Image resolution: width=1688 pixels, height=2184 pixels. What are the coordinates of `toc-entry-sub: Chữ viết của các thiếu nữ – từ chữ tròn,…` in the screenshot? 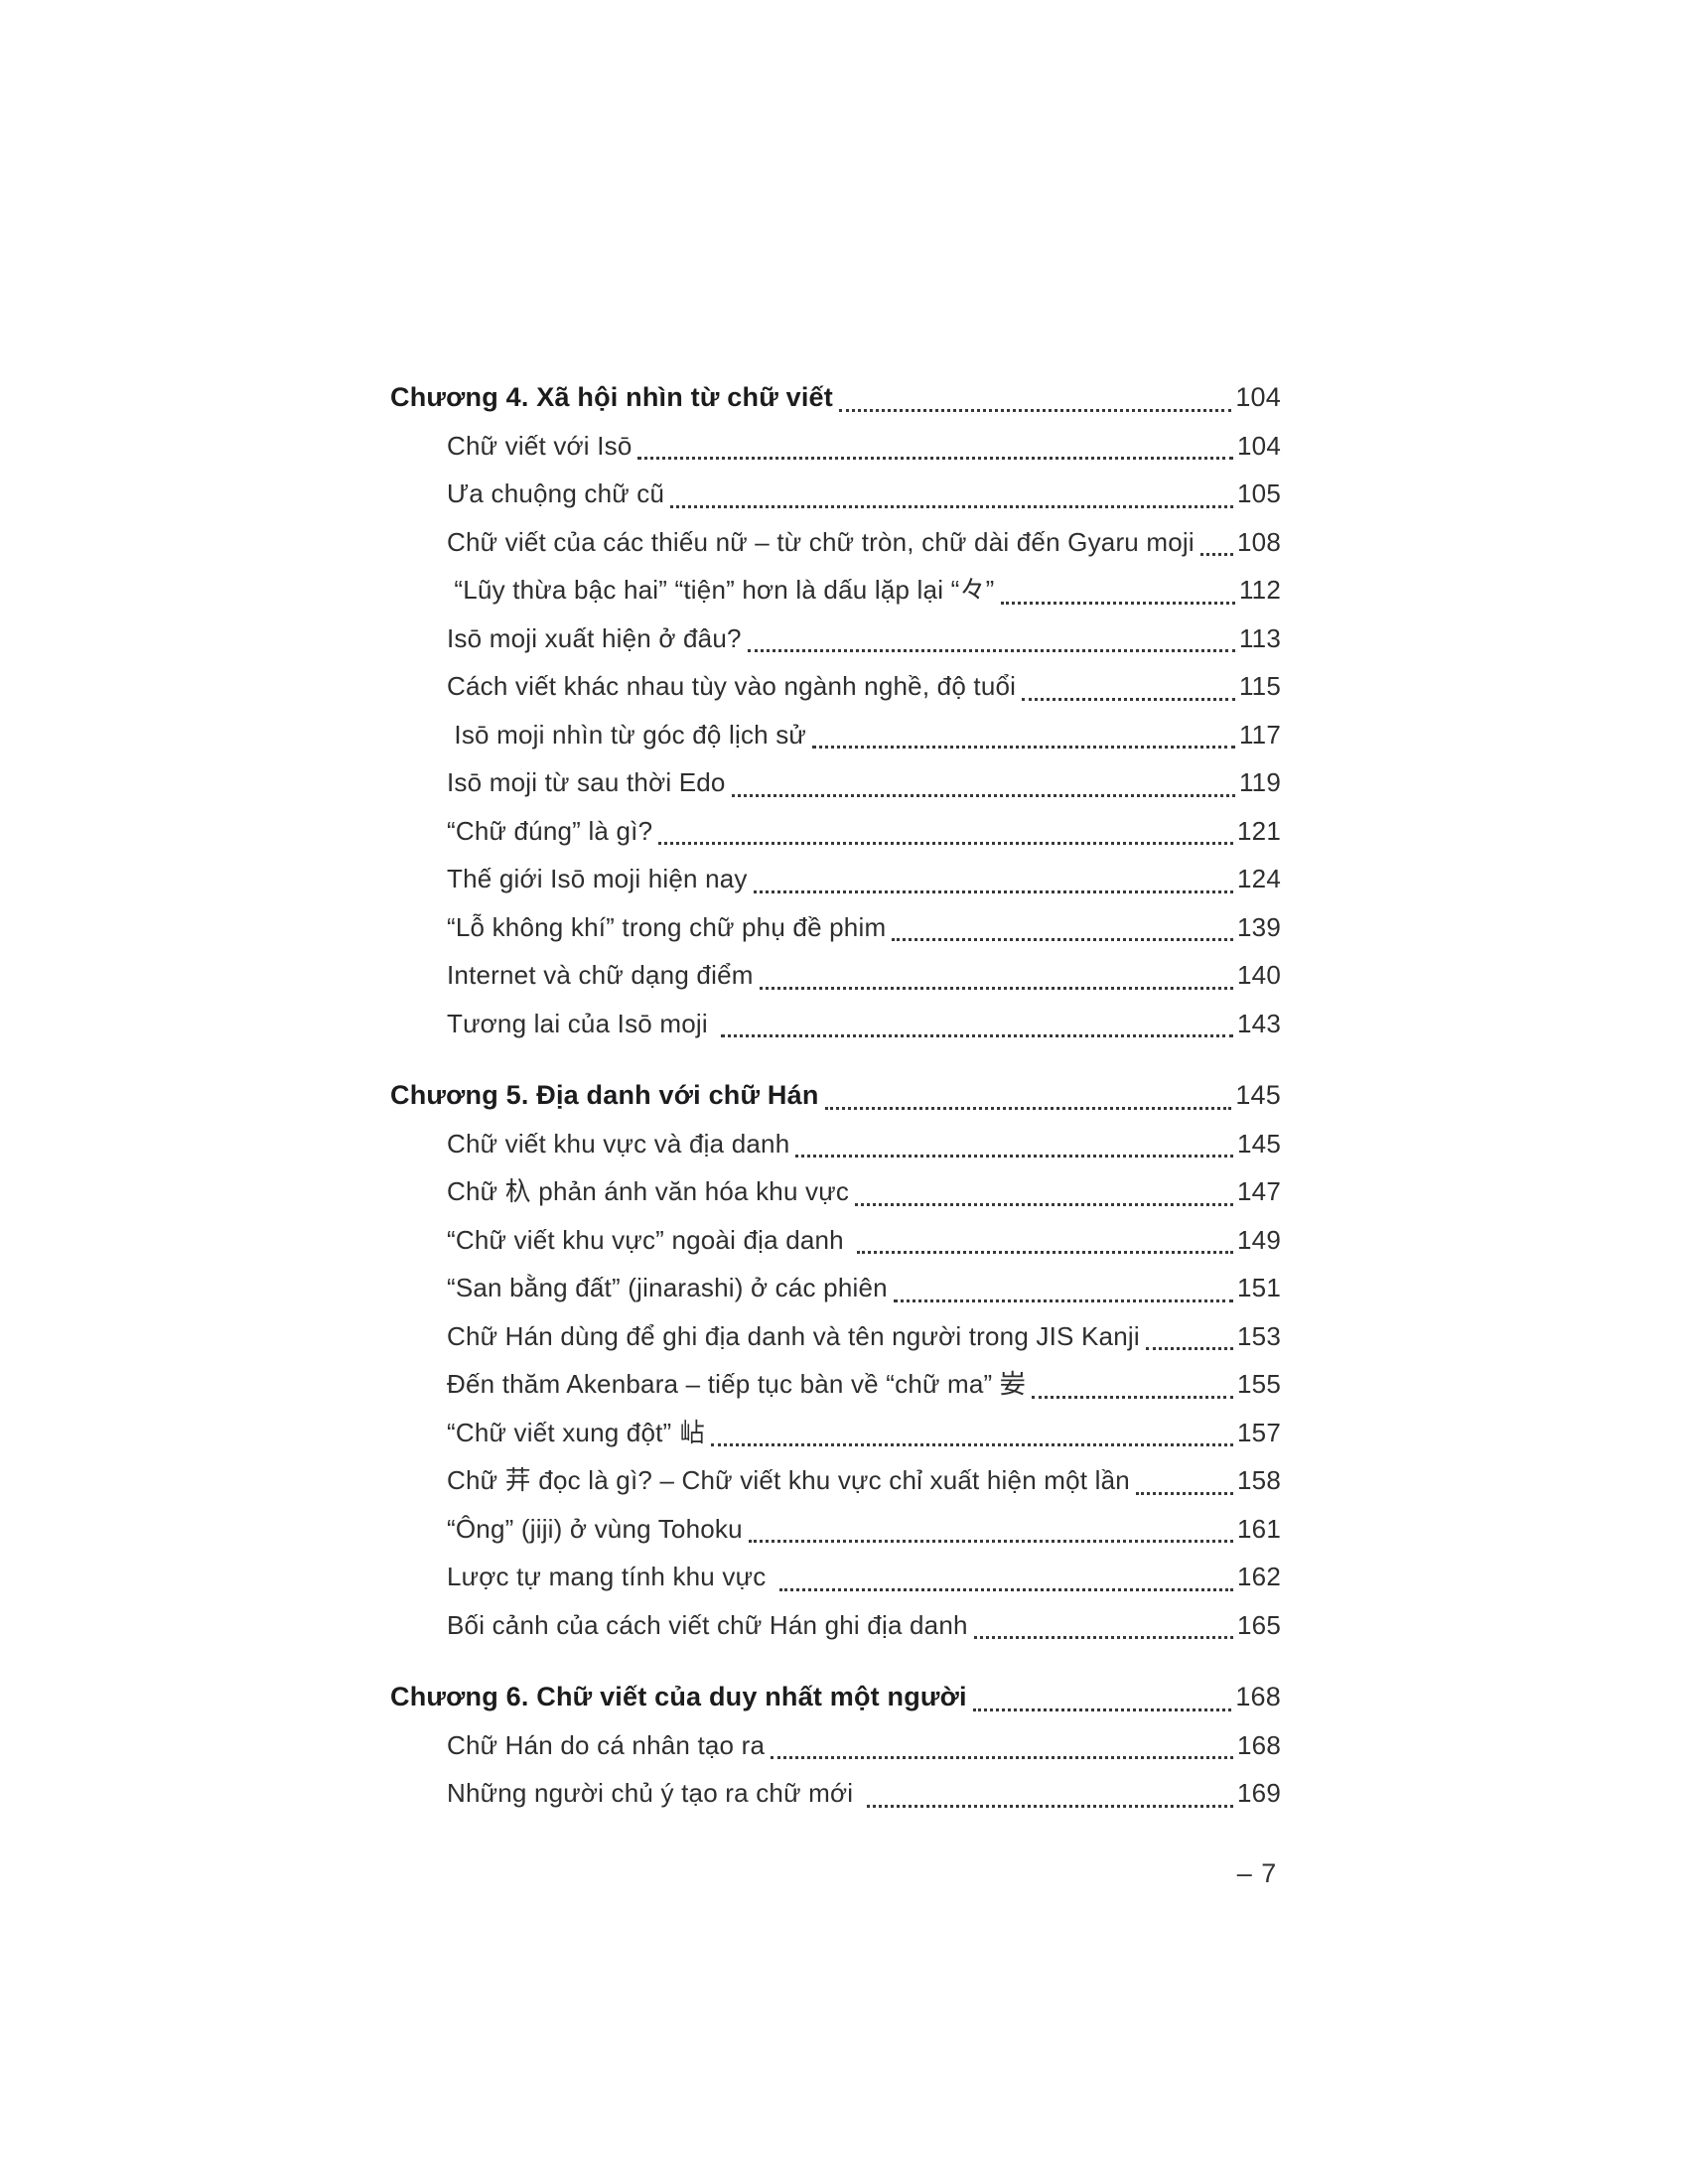 It's located at (835, 542).